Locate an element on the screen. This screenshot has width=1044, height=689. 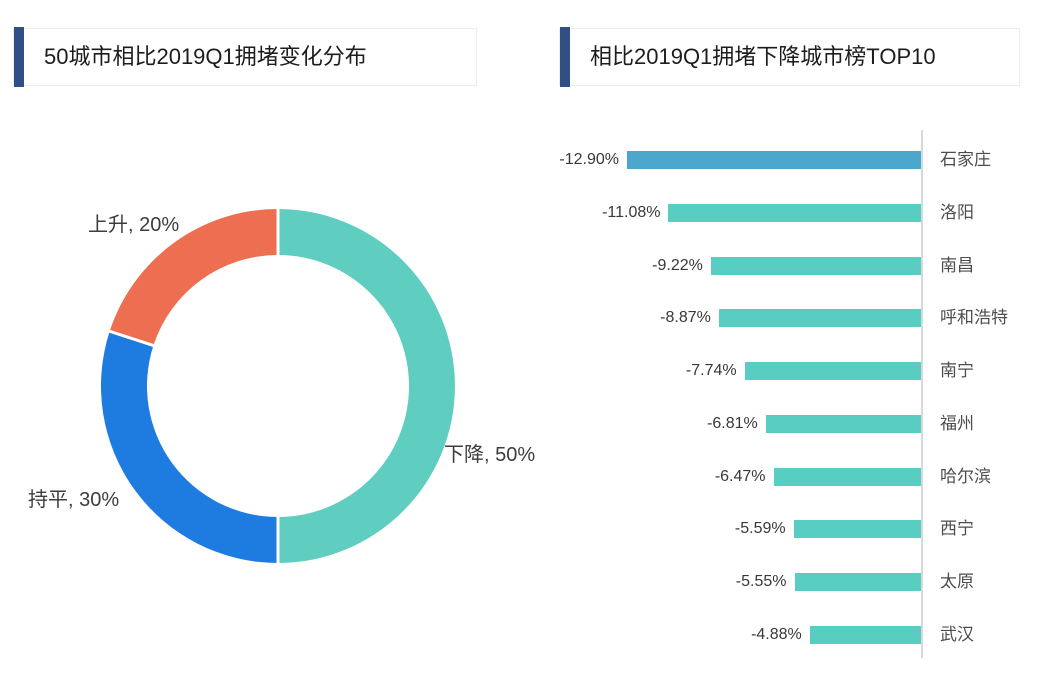
bar-value-label: -6.47% is located at coordinates (740, 476).